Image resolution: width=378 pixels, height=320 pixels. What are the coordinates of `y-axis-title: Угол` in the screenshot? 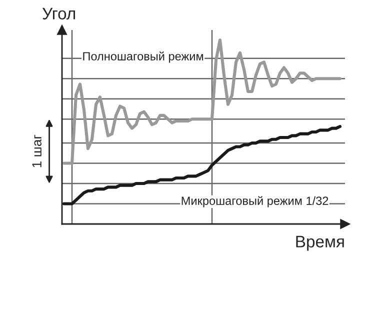 It's located at (59, 14).